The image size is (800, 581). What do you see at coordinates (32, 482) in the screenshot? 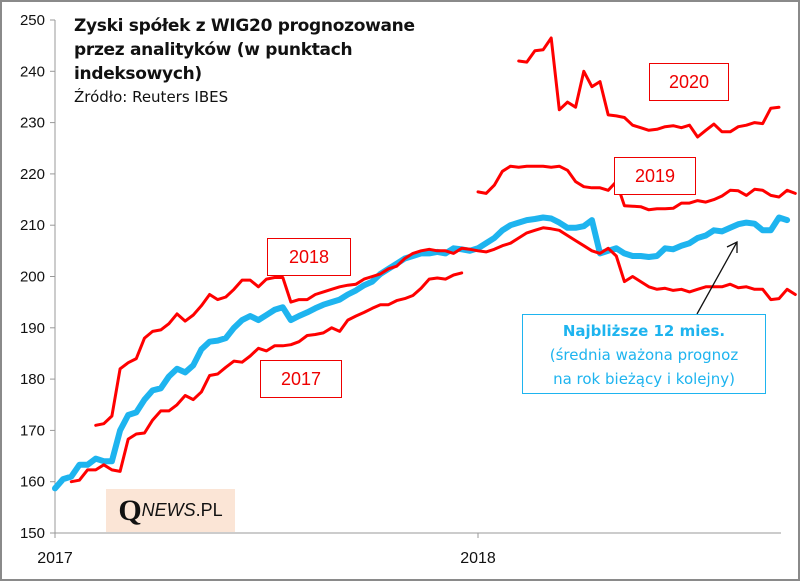
I see `y-tick-label: 160` at bounding box center [32, 482].